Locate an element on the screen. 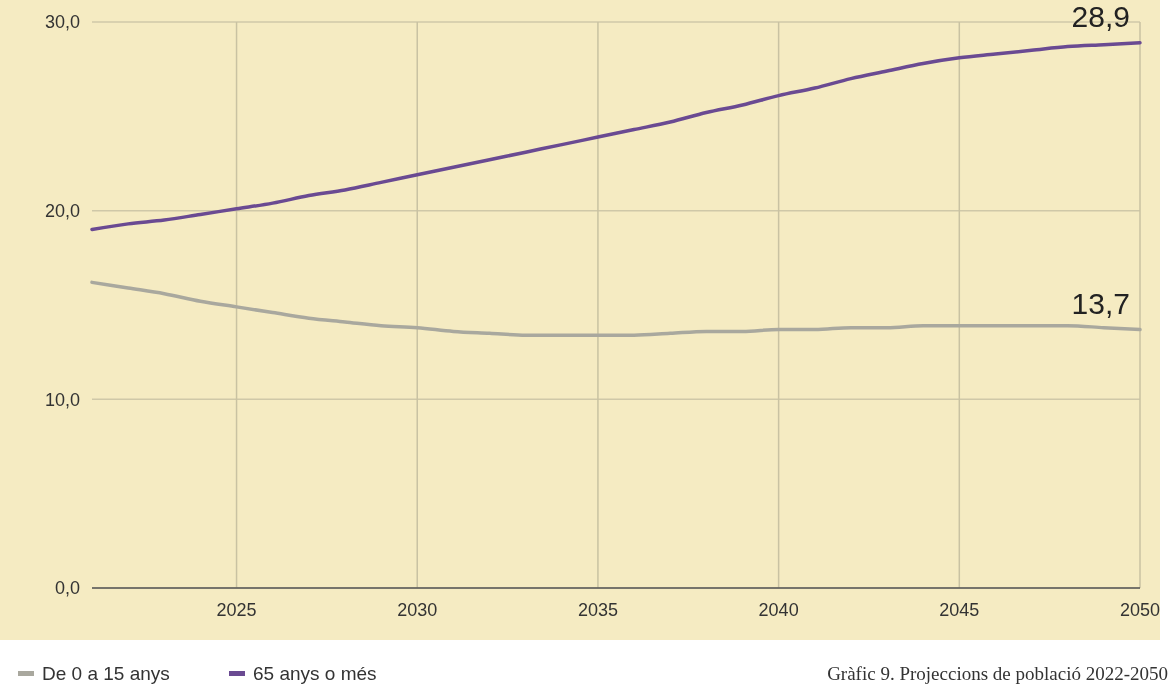 This screenshot has height=695, width=1175. legend-label: 65 anys o més is located at coordinates (315, 673).